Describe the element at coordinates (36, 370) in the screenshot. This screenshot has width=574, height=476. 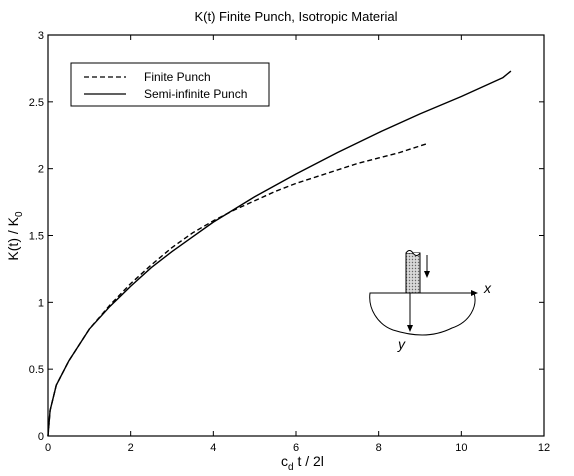
I see `y-tick-label: 0.5` at that location.